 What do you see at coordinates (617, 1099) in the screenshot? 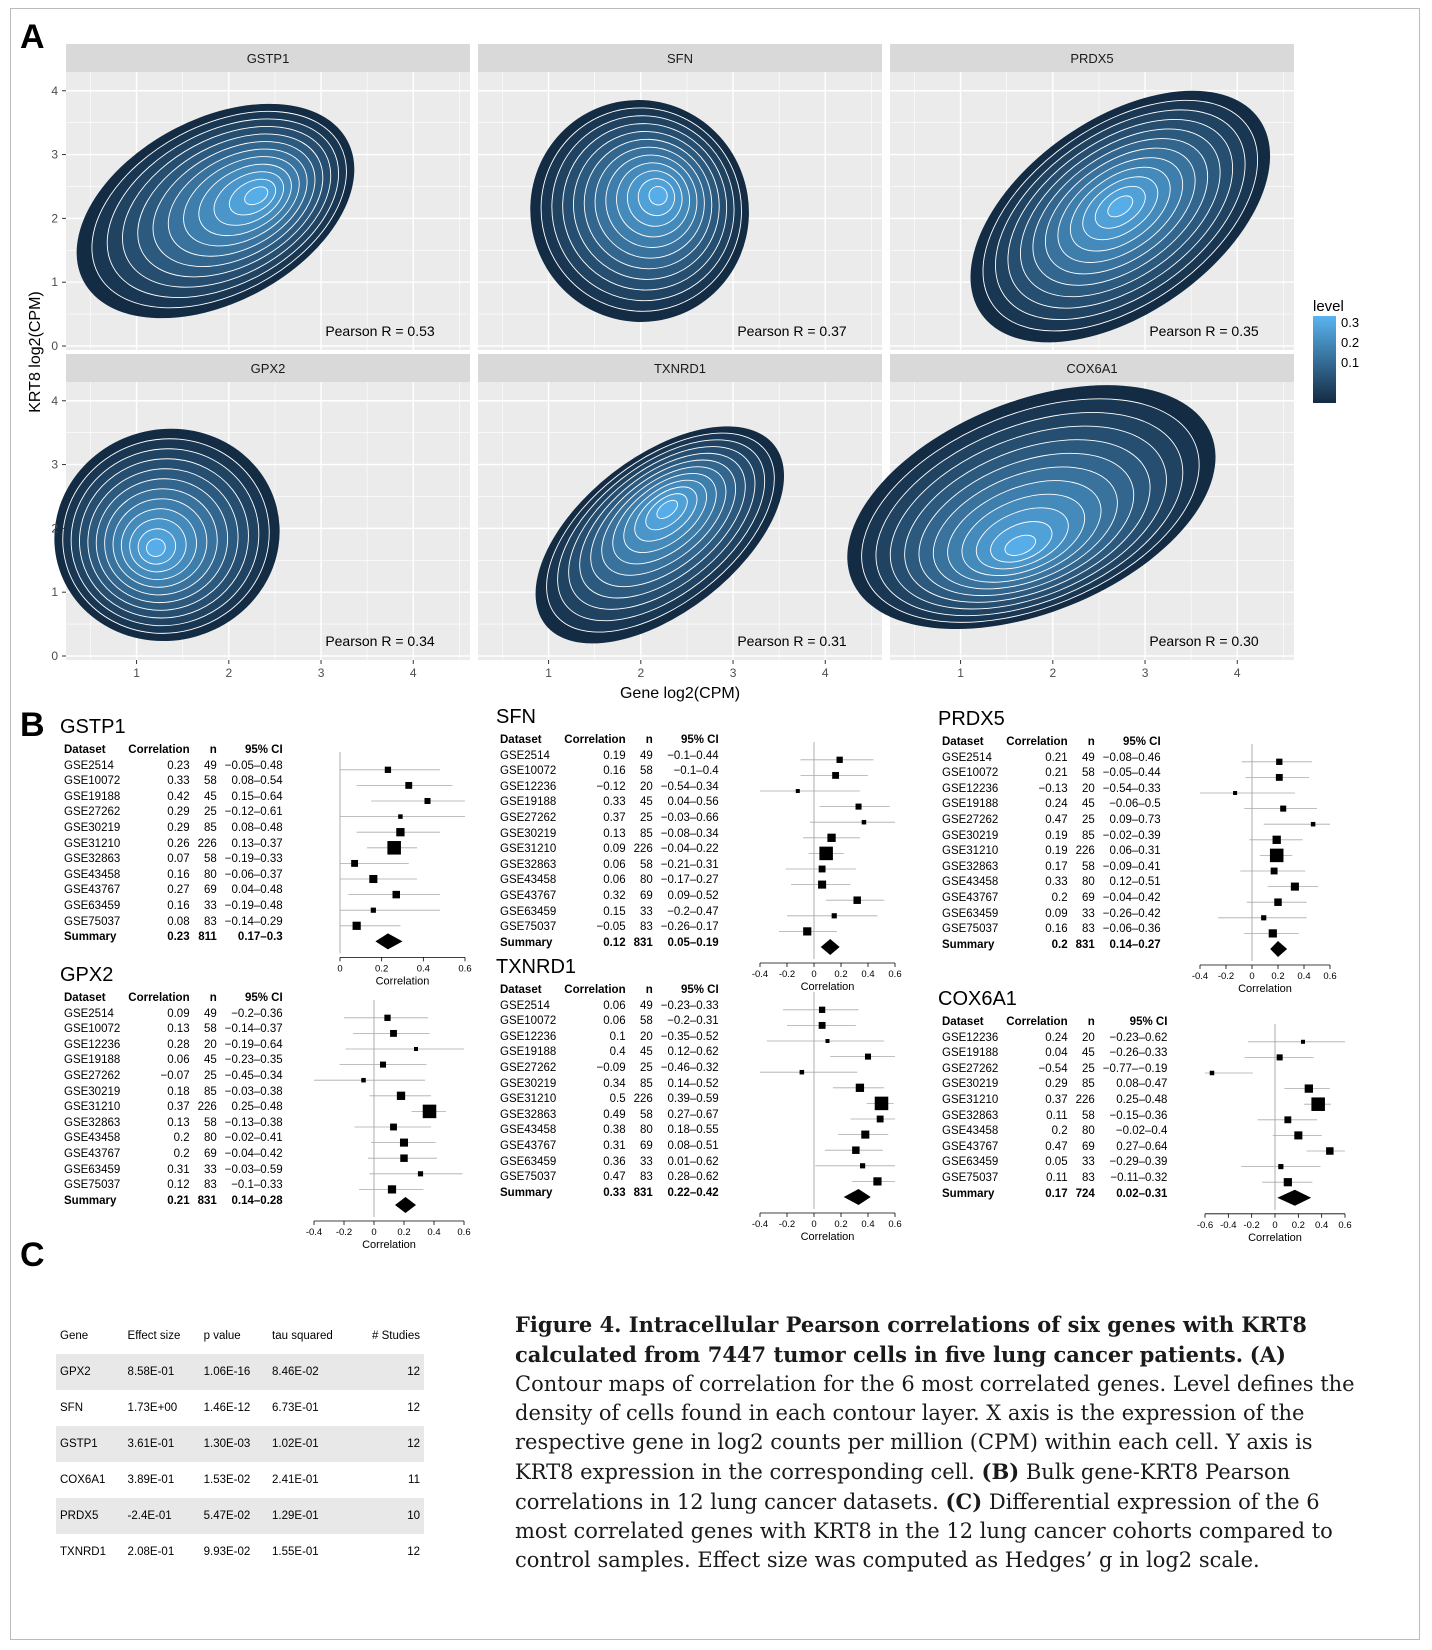
I see `forest-cell: 0.5` at bounding box center [617, 1099].